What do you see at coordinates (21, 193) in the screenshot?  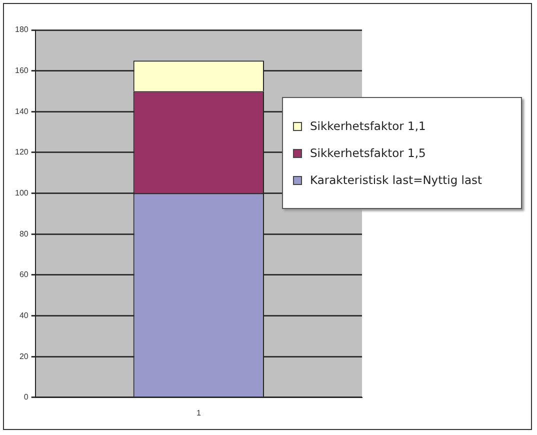 I see `y-tick-label: 100` at bounding box center [21, 193].